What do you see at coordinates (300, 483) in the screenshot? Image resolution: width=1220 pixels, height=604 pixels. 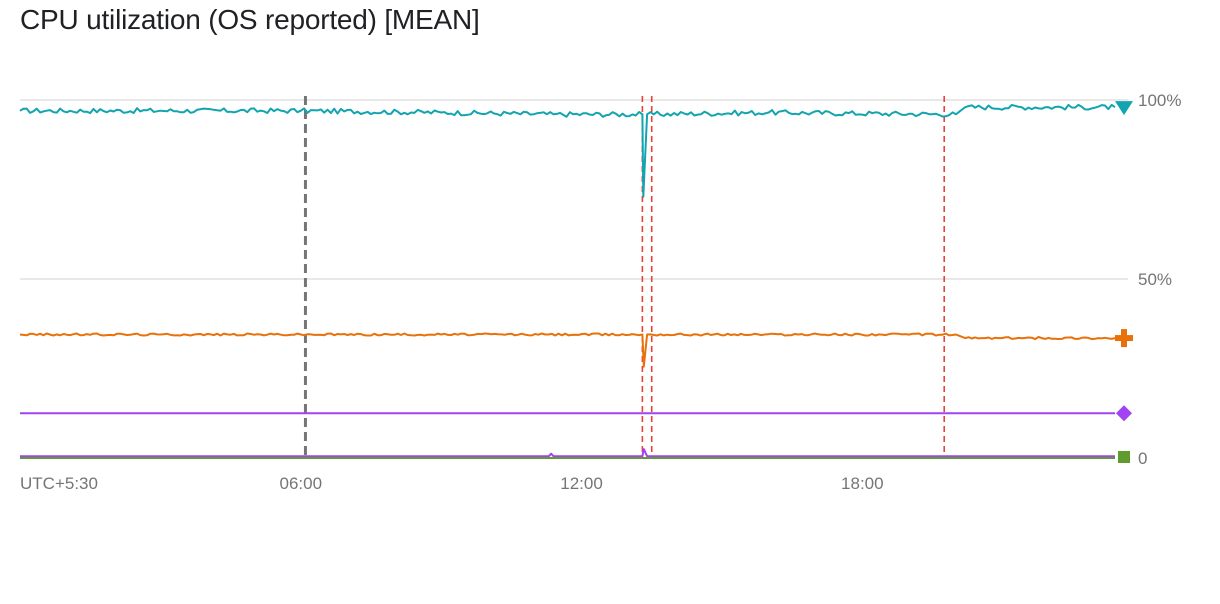 I see `x-tick-label: 06:00` at bounding box center [300, 483].